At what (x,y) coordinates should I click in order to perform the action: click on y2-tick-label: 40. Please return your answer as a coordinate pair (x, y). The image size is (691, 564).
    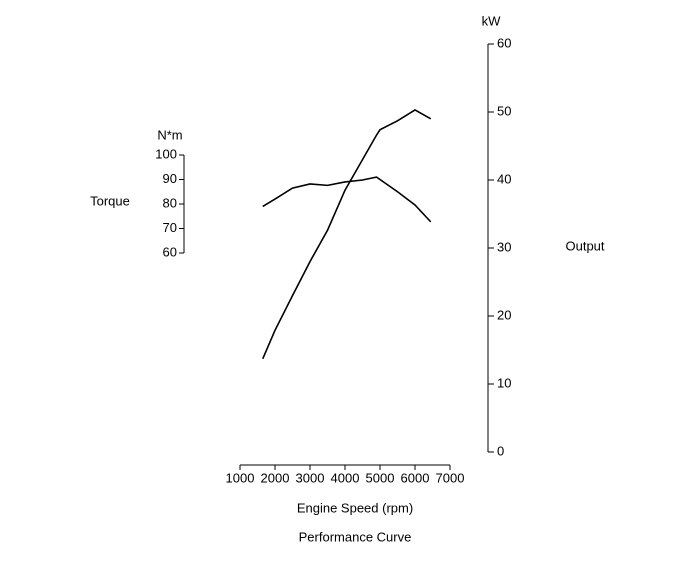
    Looking at the image, I should click on (504, 178).